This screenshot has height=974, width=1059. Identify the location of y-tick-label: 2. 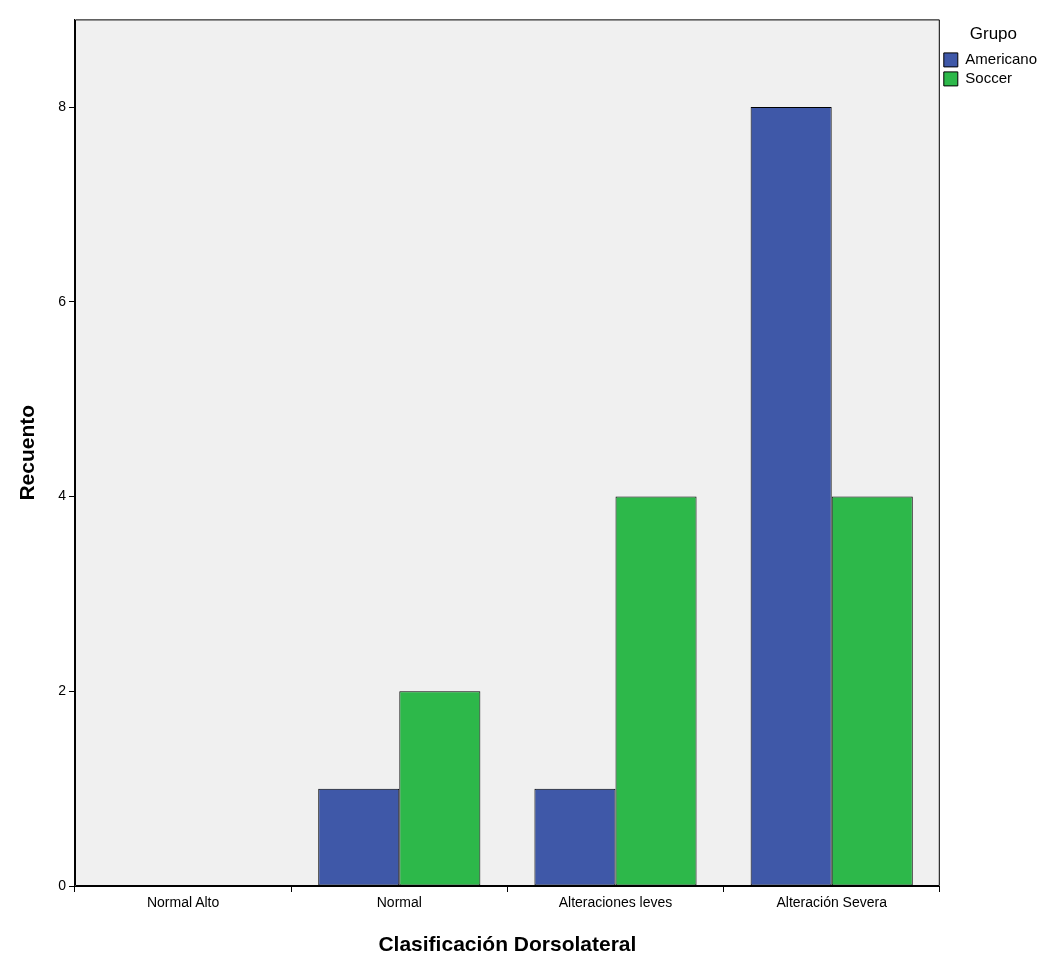
(62, 690).